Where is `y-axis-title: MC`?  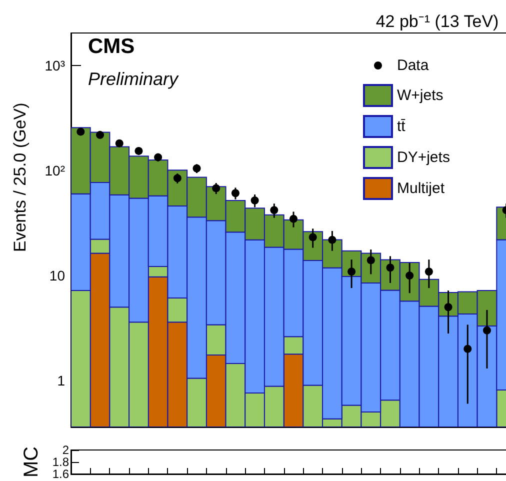
y-axis-title: MC is located at coordinates (31, 462).